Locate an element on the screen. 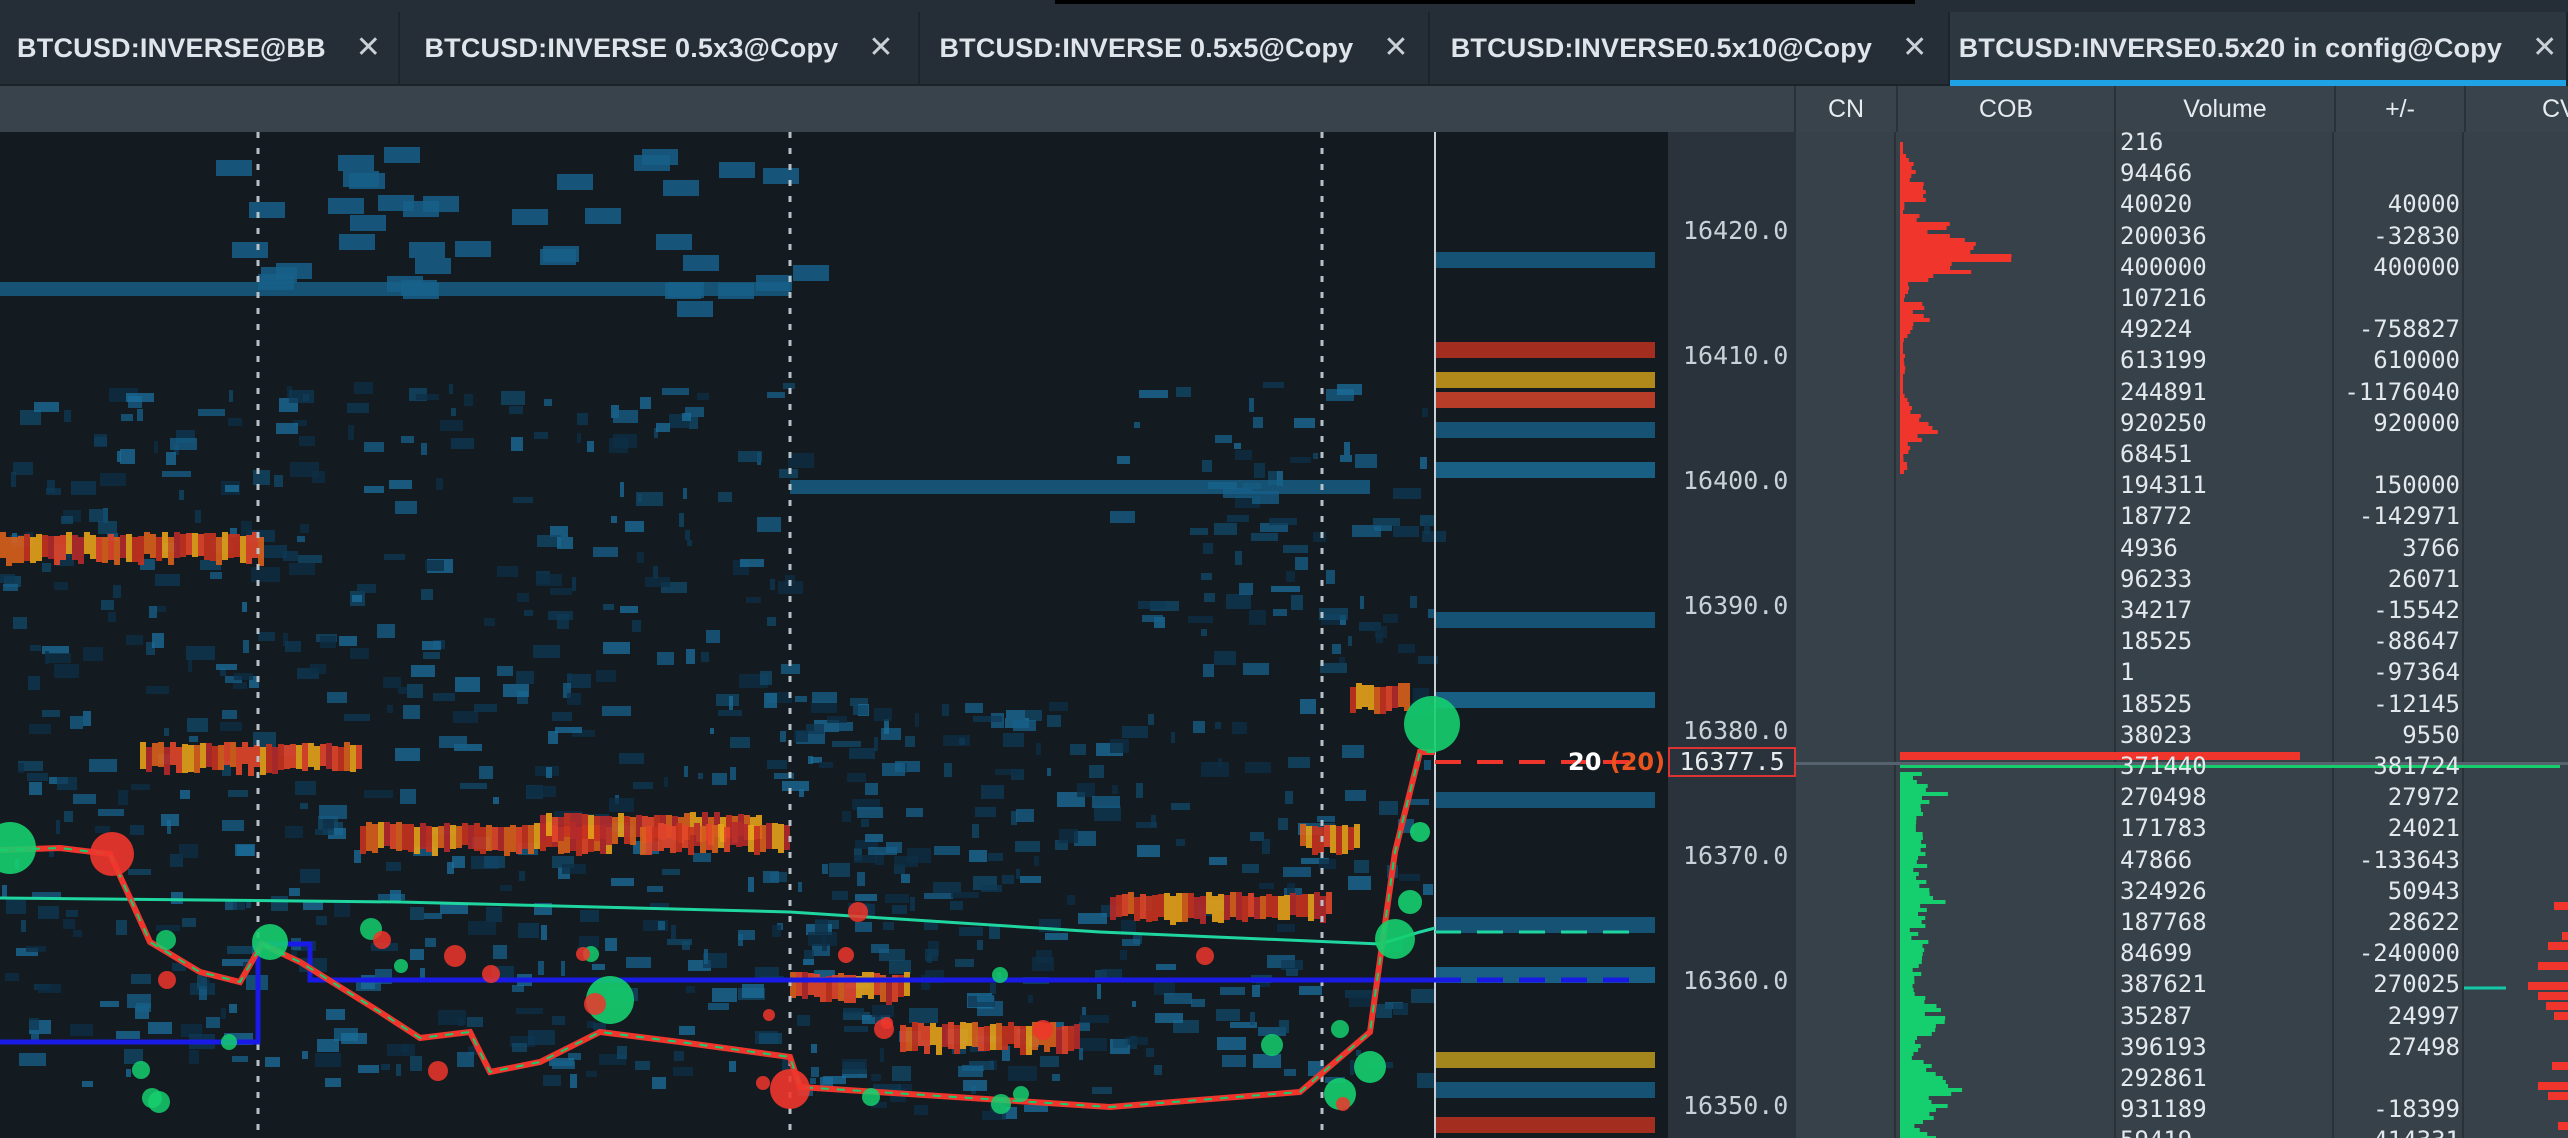 The height and width of the screenshot is (1138, 2568). plus-minus-cell: 920000 is located at coordinates (2416, 422).